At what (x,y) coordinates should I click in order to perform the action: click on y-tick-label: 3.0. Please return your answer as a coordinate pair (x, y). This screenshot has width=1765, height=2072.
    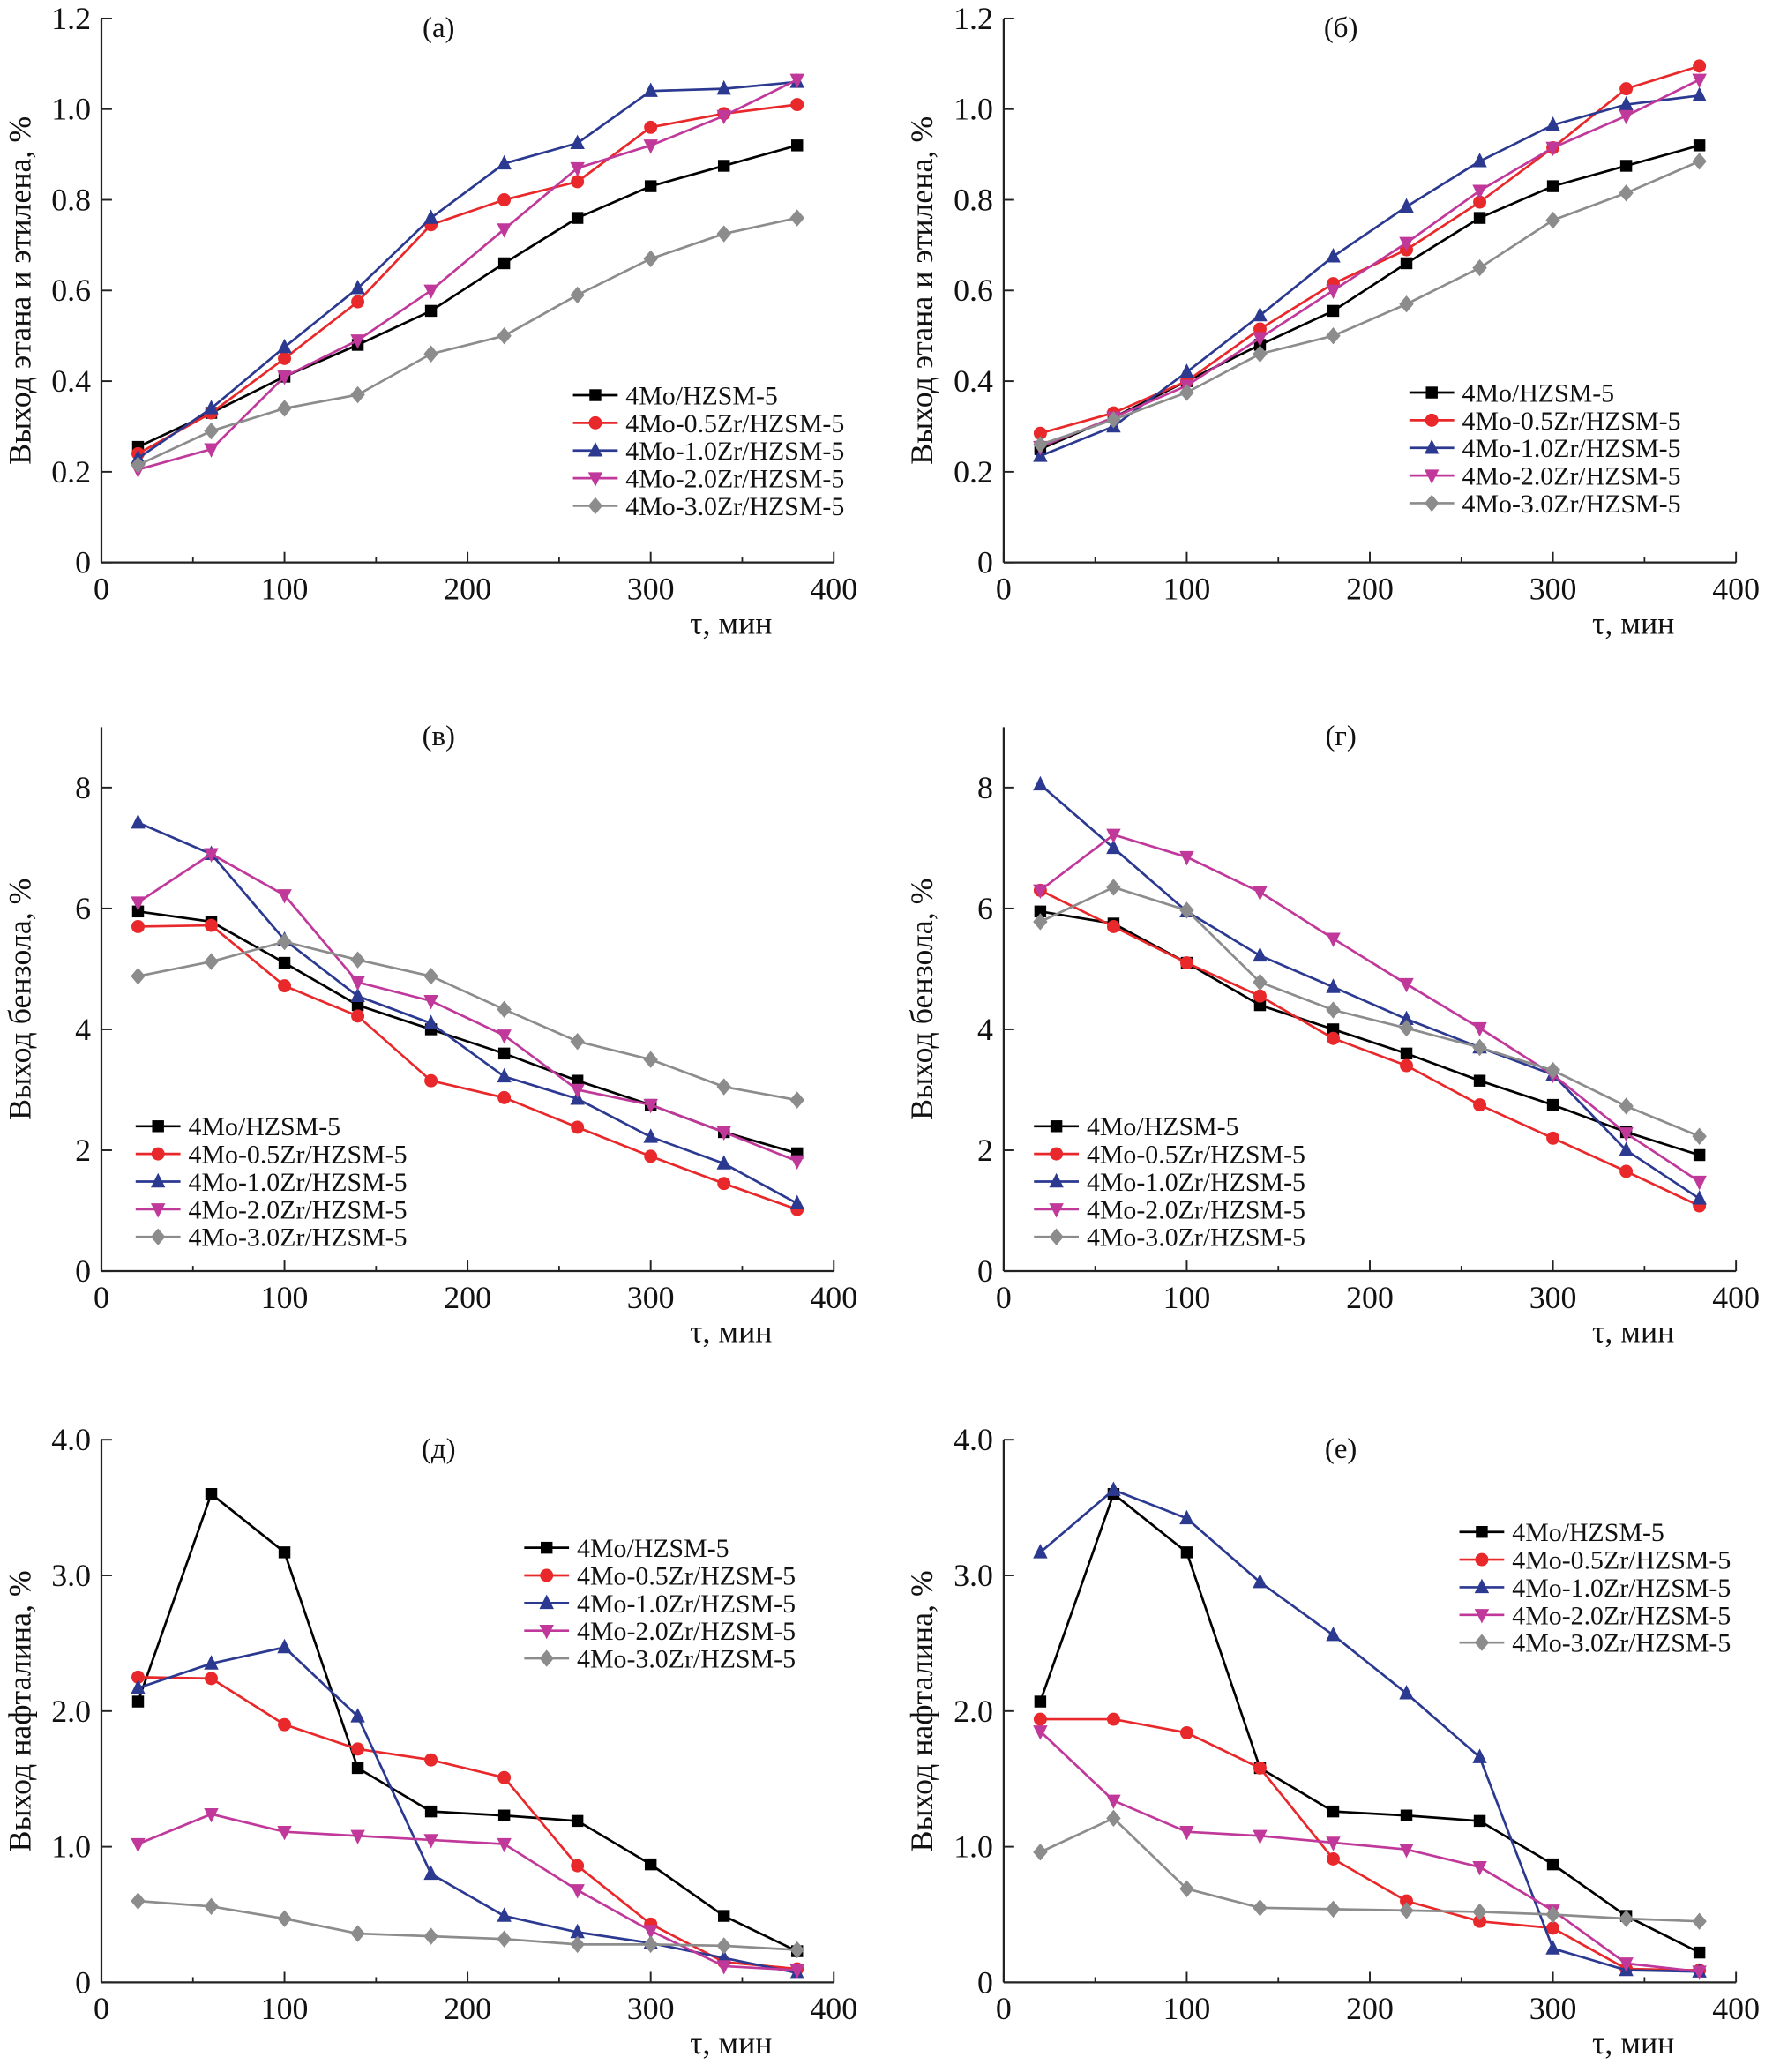
    Looking at the image, I should click on (974, 1575).